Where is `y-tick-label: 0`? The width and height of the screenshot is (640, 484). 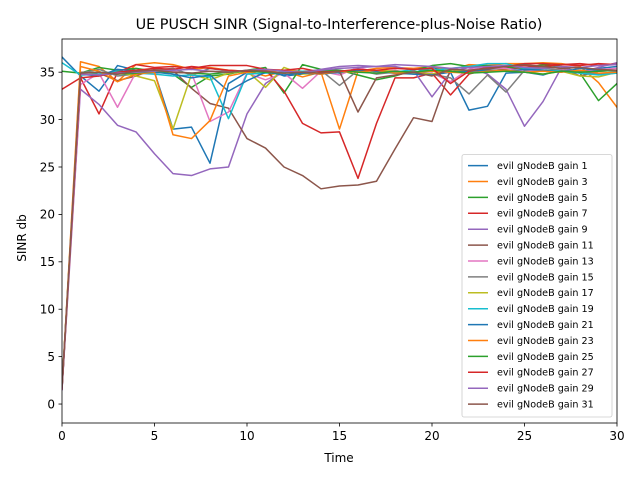 y-tick-label: 0 is located at coordinates (51, 404).